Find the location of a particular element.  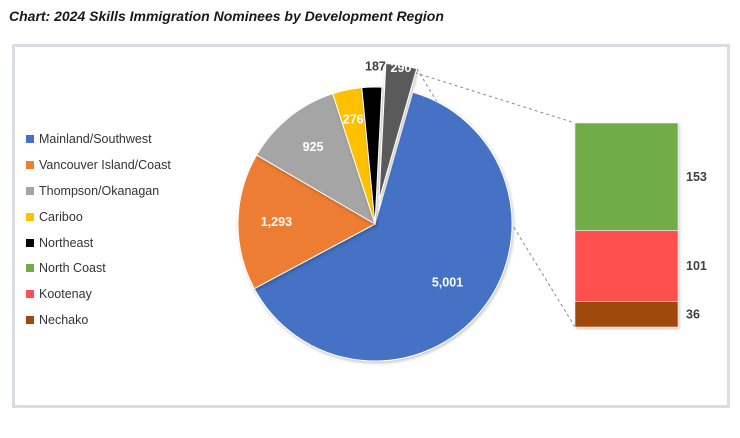

legend-label: Mainland/Southwest is located at coordinates (95, 138).